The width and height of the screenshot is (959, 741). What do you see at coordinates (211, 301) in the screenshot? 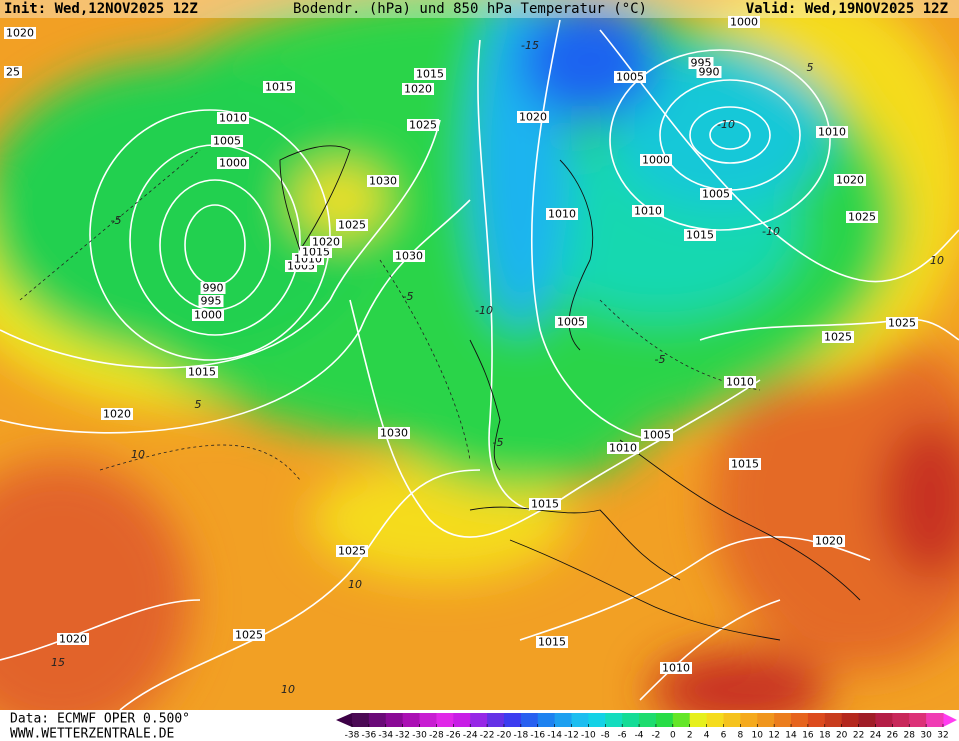
I see `isobar-label: 995` at bounding box center [211, 301].